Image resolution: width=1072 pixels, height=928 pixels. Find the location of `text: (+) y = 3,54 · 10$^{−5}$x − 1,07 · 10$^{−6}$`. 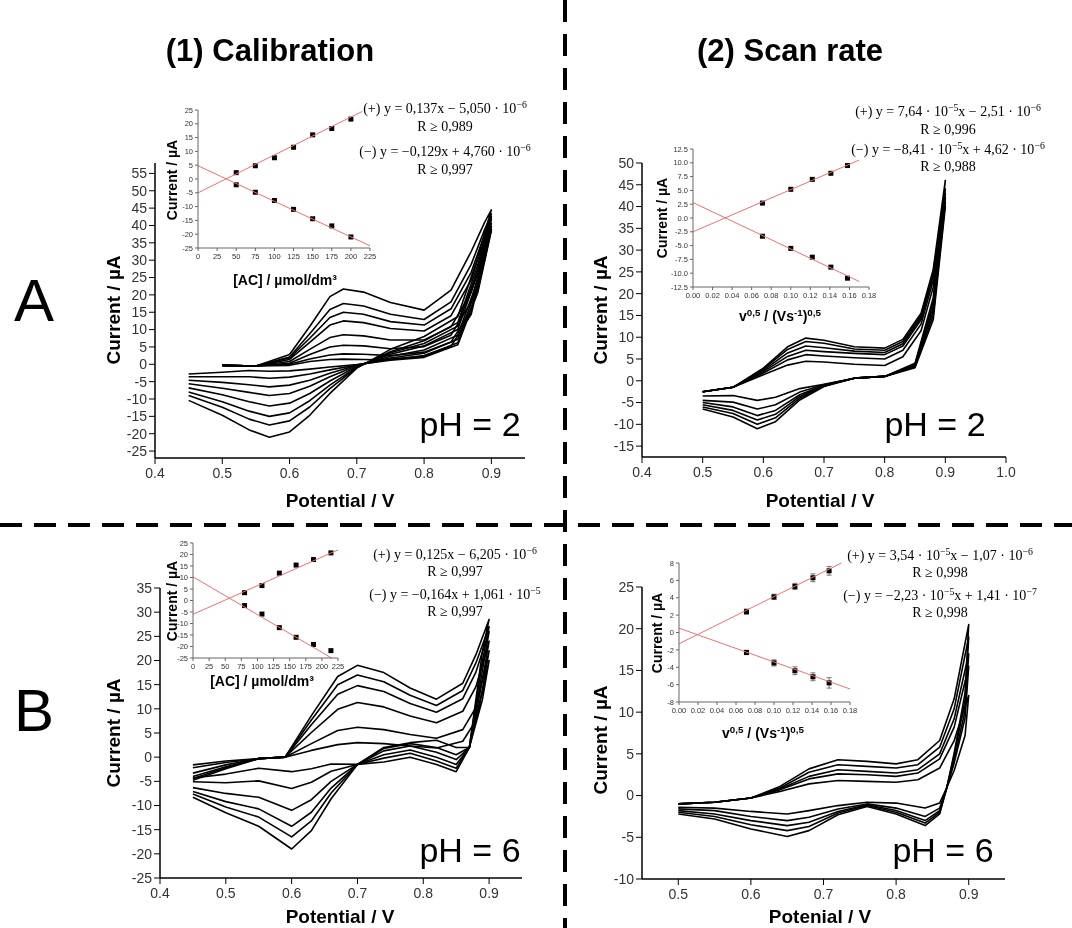

text: (+) y = 3,54 · 10$^{−5}$x − 1,07 · 10$^{−6}$ is located at coordinates (940, 554).